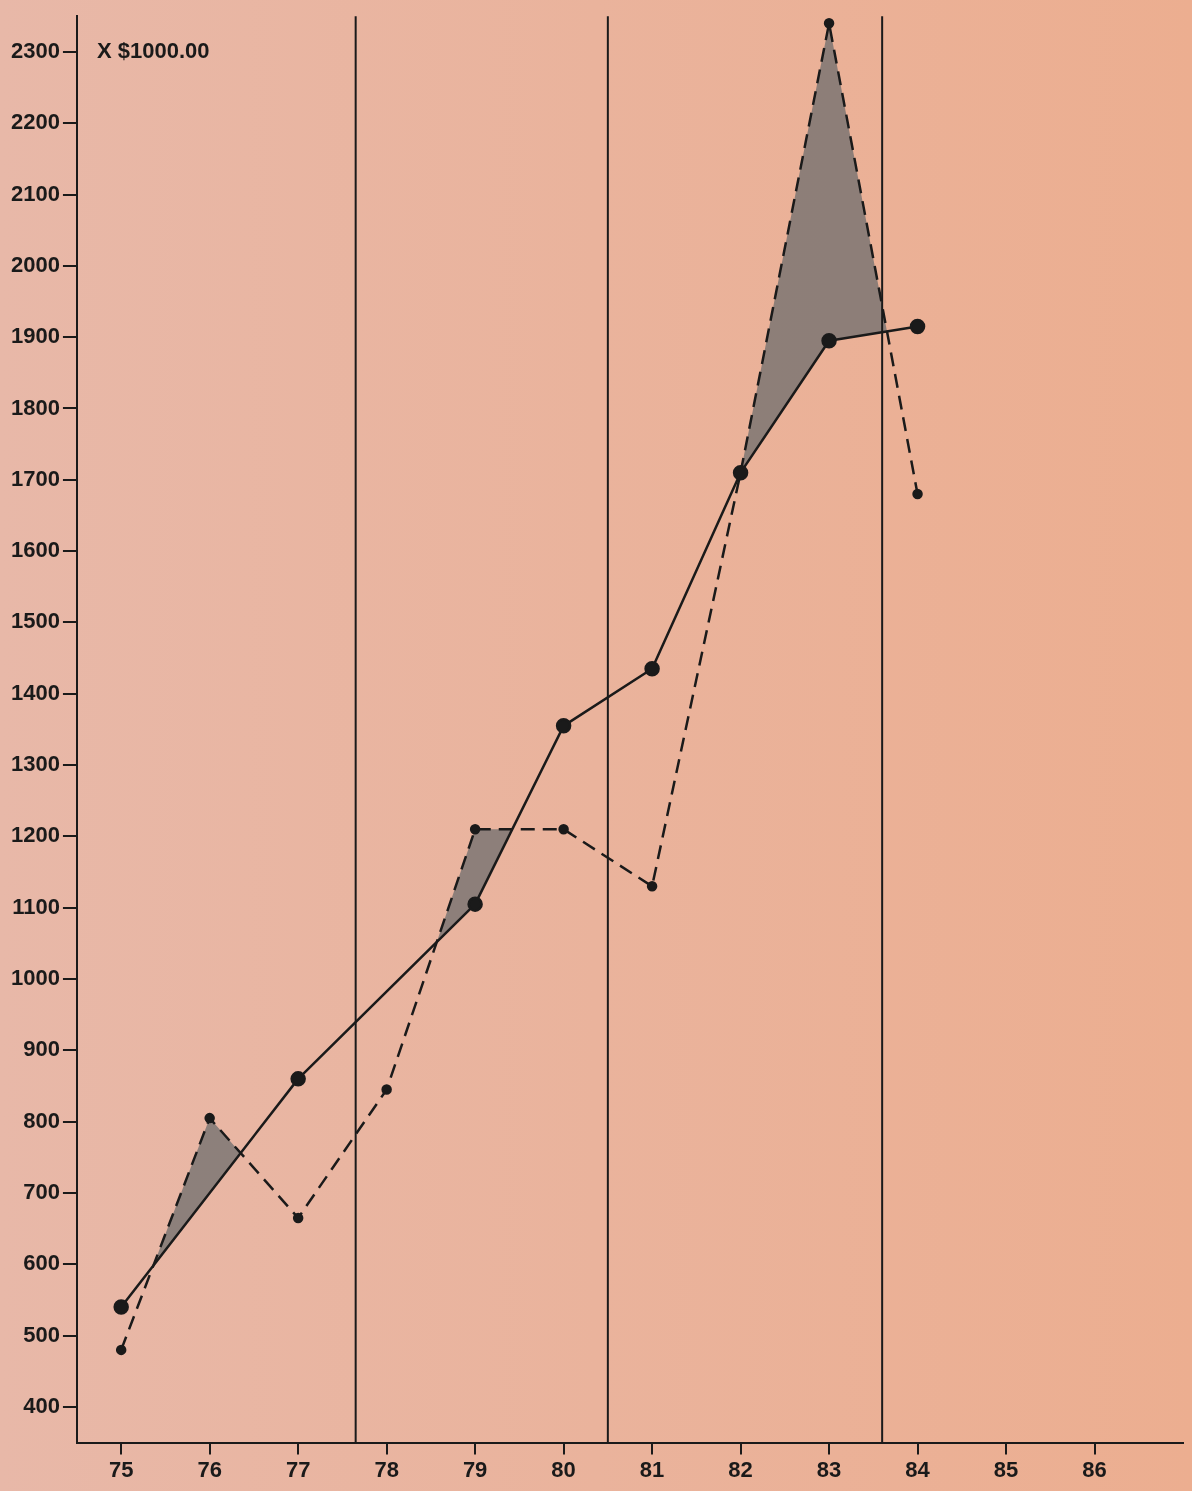  I want to click on y-tick-label: 1600, so click(35, 550).